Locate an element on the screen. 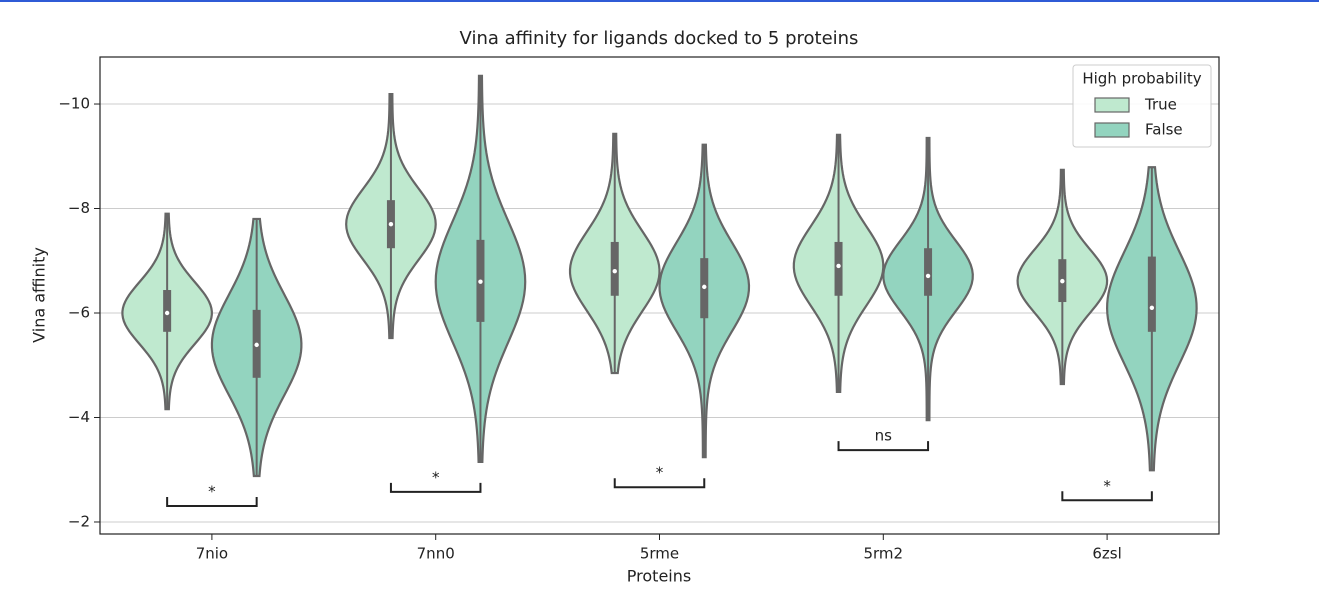 The image size is (1319, 593). y-tick-label: −8 is located at coordinates (79, 208).